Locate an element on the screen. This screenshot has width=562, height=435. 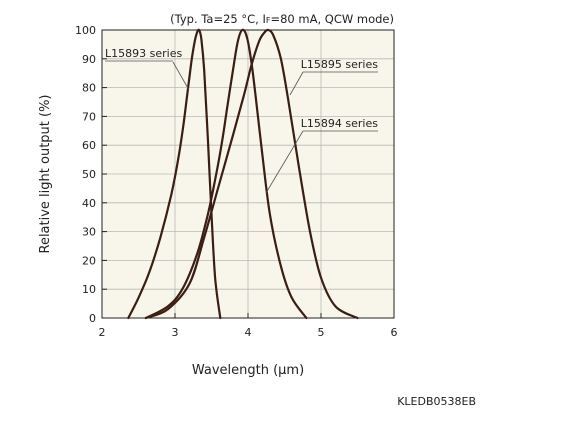
conditions-text: (Typ. Ta=25 °C, IF=80 mA, QCW mode) is located at coordinates (282, 19).